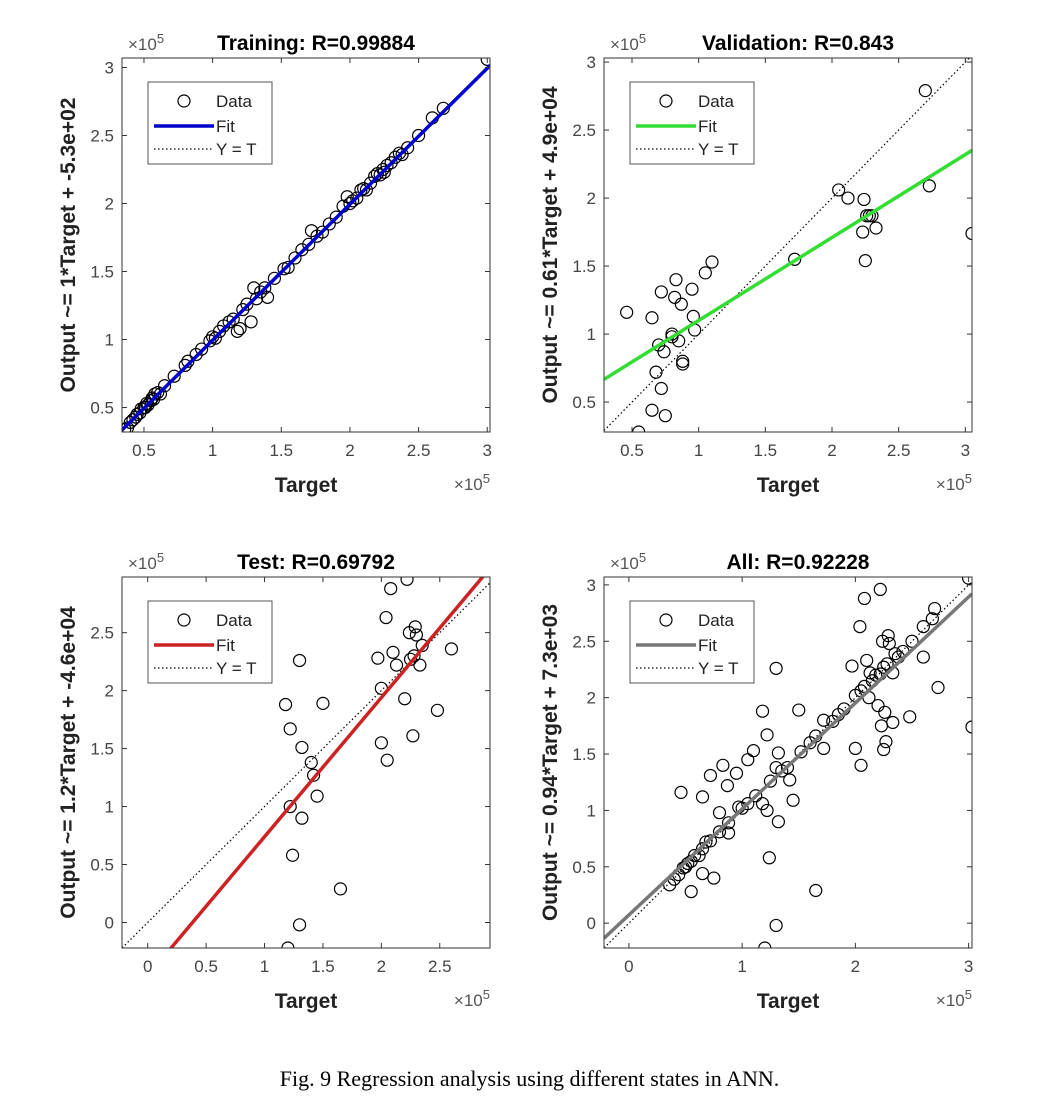 Image resolution: width=1059 pixels, height=1114 pixels. Describe the element at coordinates (698, 450) in the screenshot. I see `x-tick-label: 1` at that location.